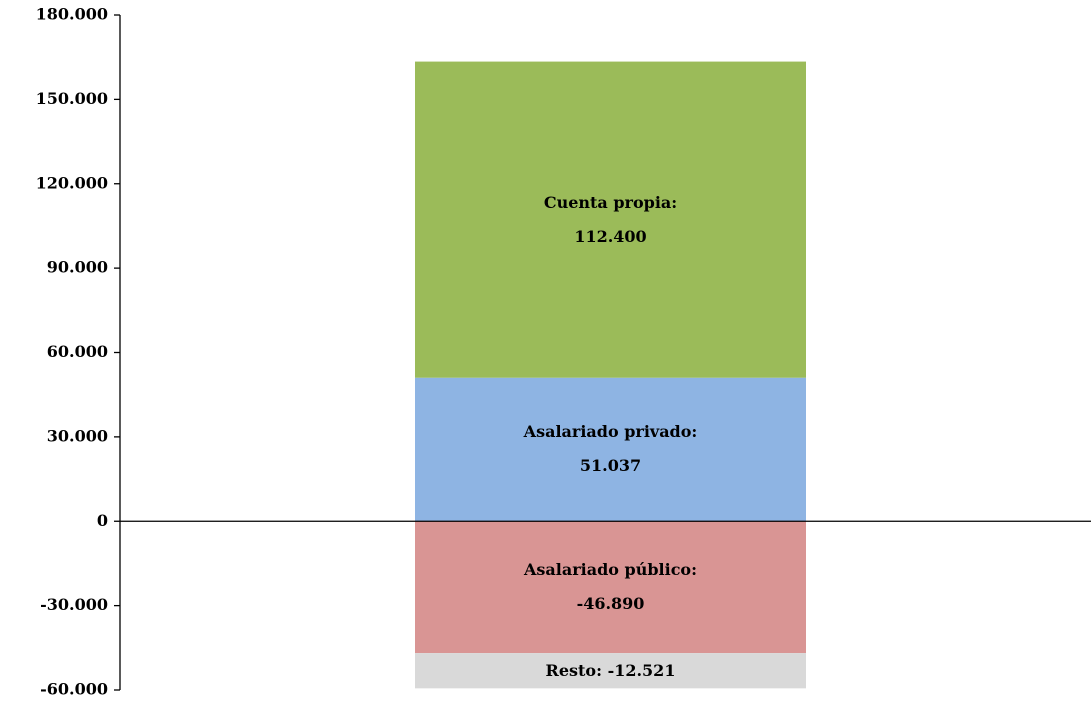 This screenshot has height=704, width=1091. What do you see at coordinates (72, 182) in the screenshot?
I see `y-tick-label: 120.000` at bounding box center [72, 182].